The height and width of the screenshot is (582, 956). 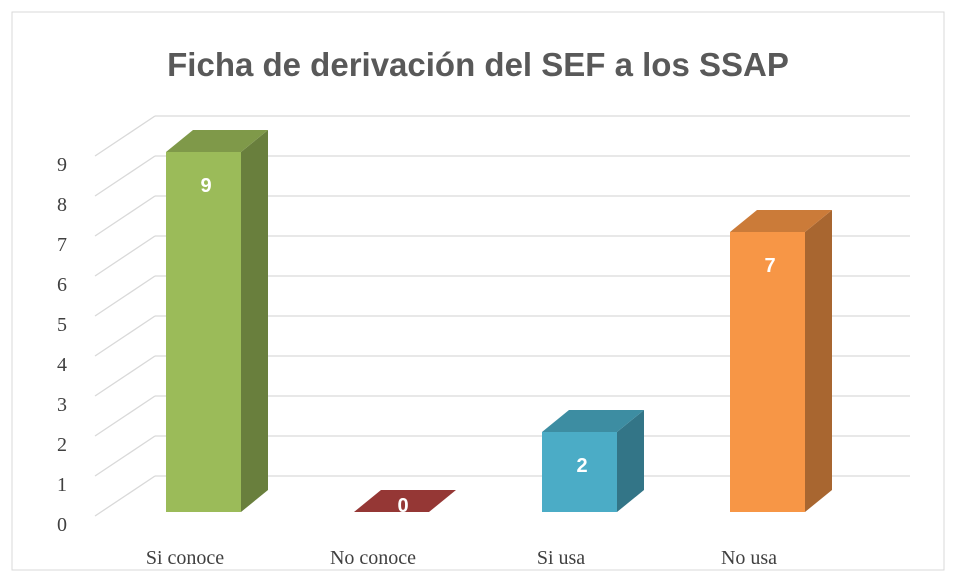 I want to click on chart-title: Ficha de derivación del SEF a los SSAP, so click(x=478, y=64).